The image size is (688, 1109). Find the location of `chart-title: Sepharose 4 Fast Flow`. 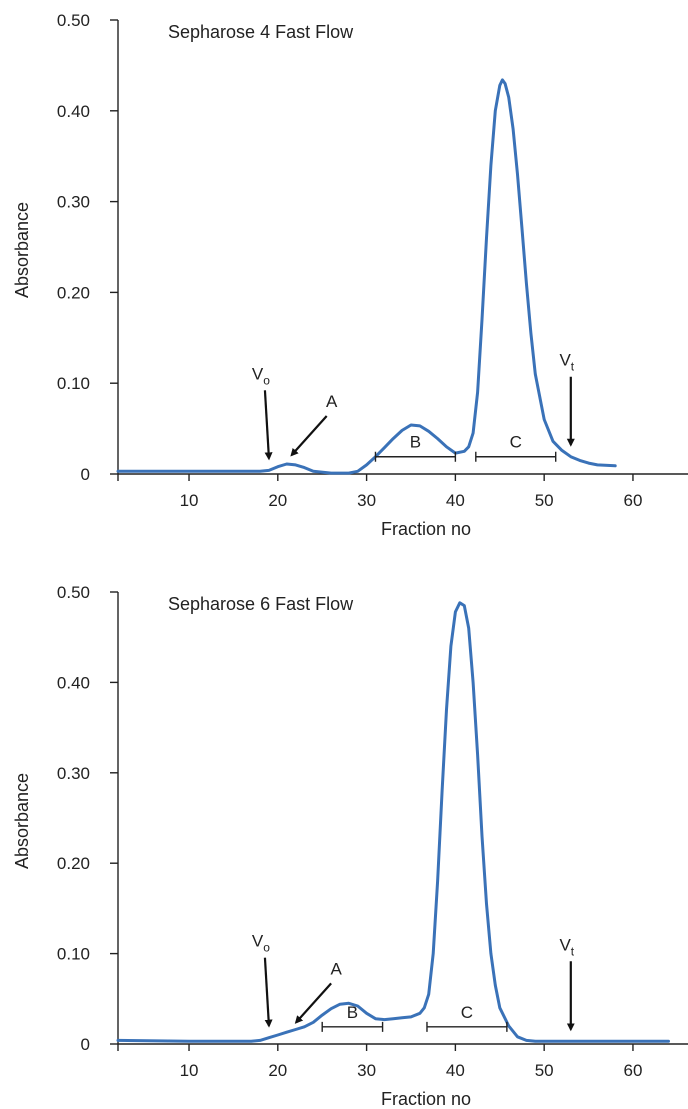

chart-title: Sepharose 4 Fast Flow is located at coordinates (261, 32).